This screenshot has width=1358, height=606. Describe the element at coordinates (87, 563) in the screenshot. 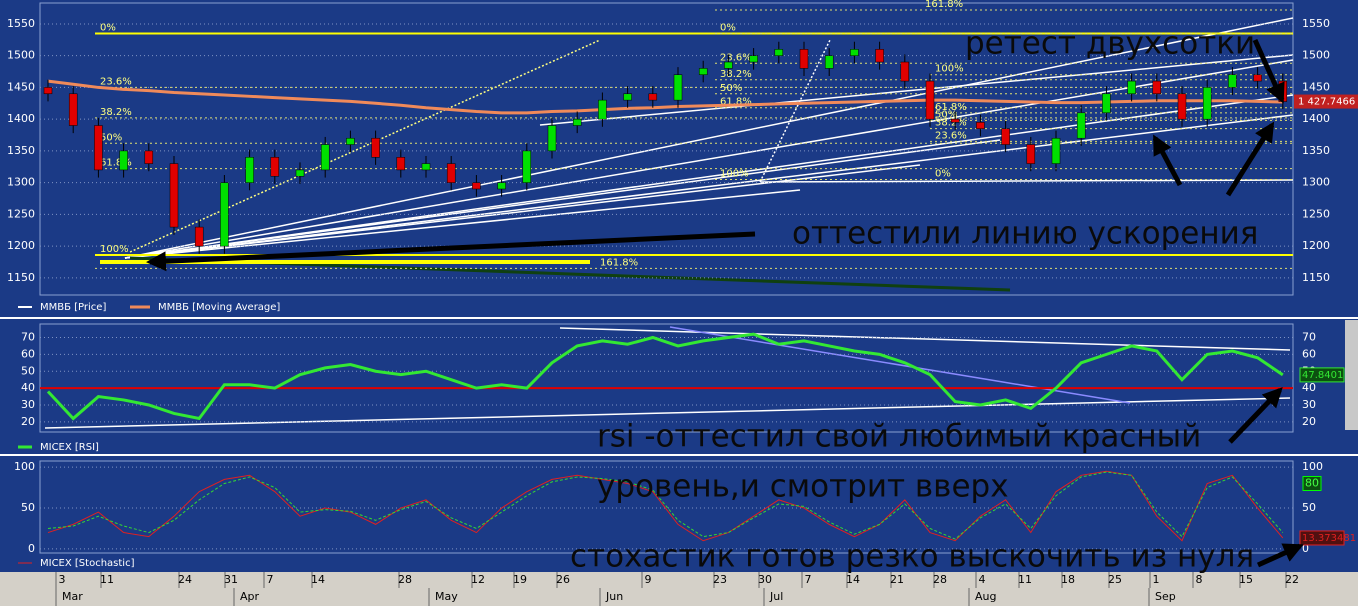

I see `legend-label: MICEX [Stochastic]` at that location.